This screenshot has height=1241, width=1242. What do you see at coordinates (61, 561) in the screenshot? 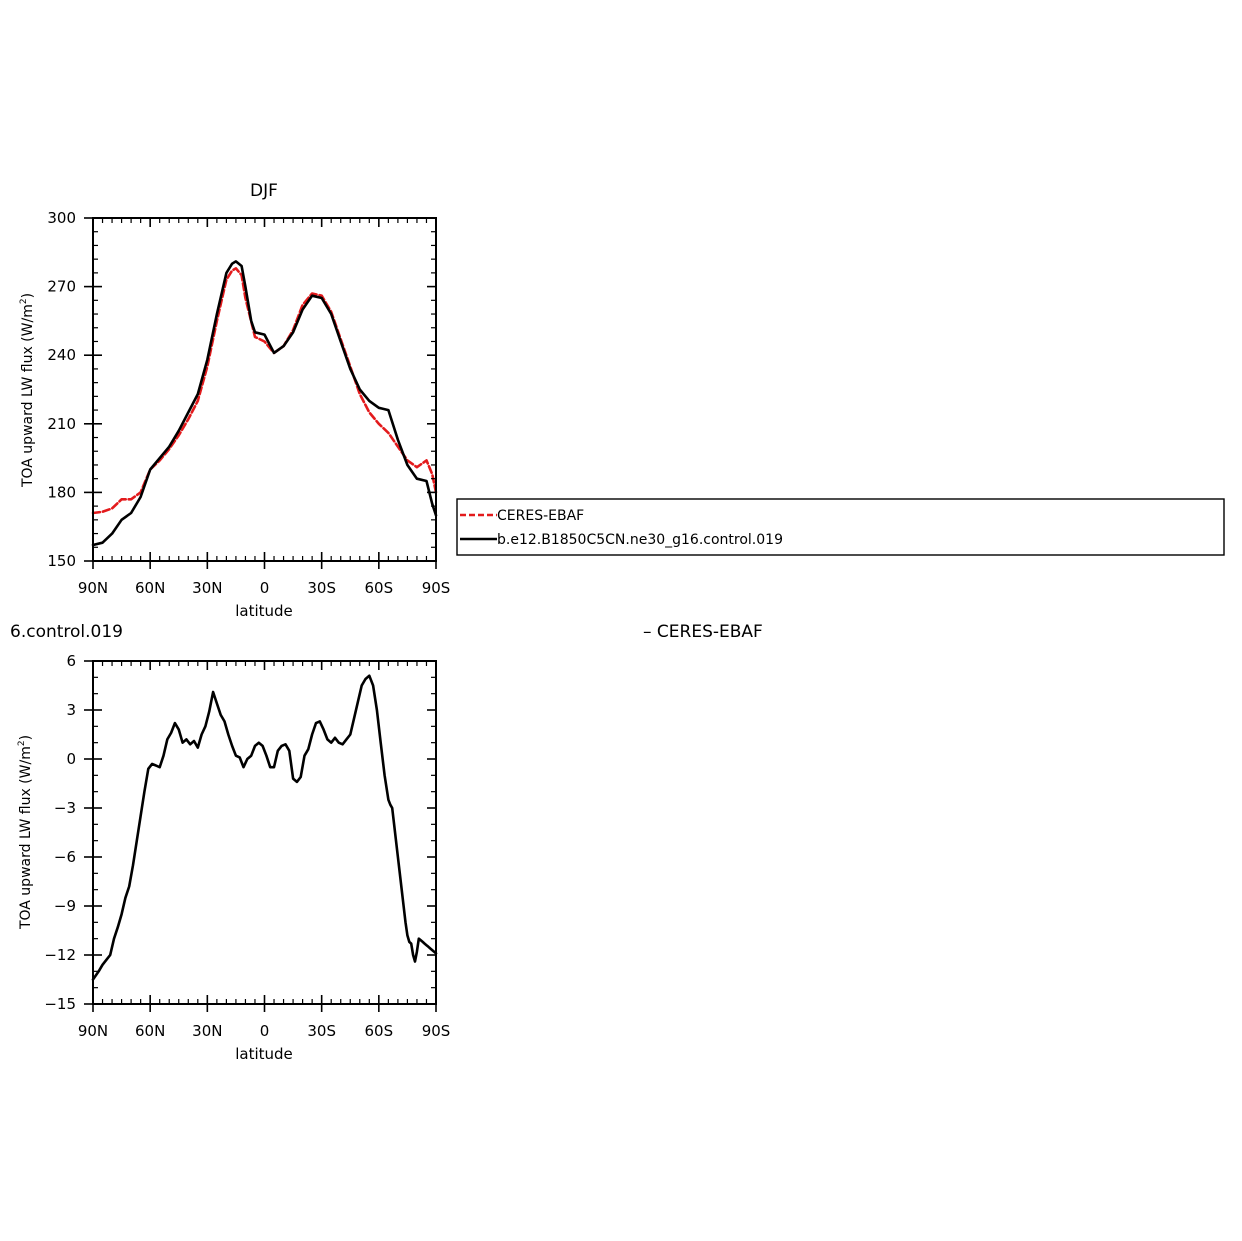
I see `y-tick-label: 150` at bounding box center [61, 561].